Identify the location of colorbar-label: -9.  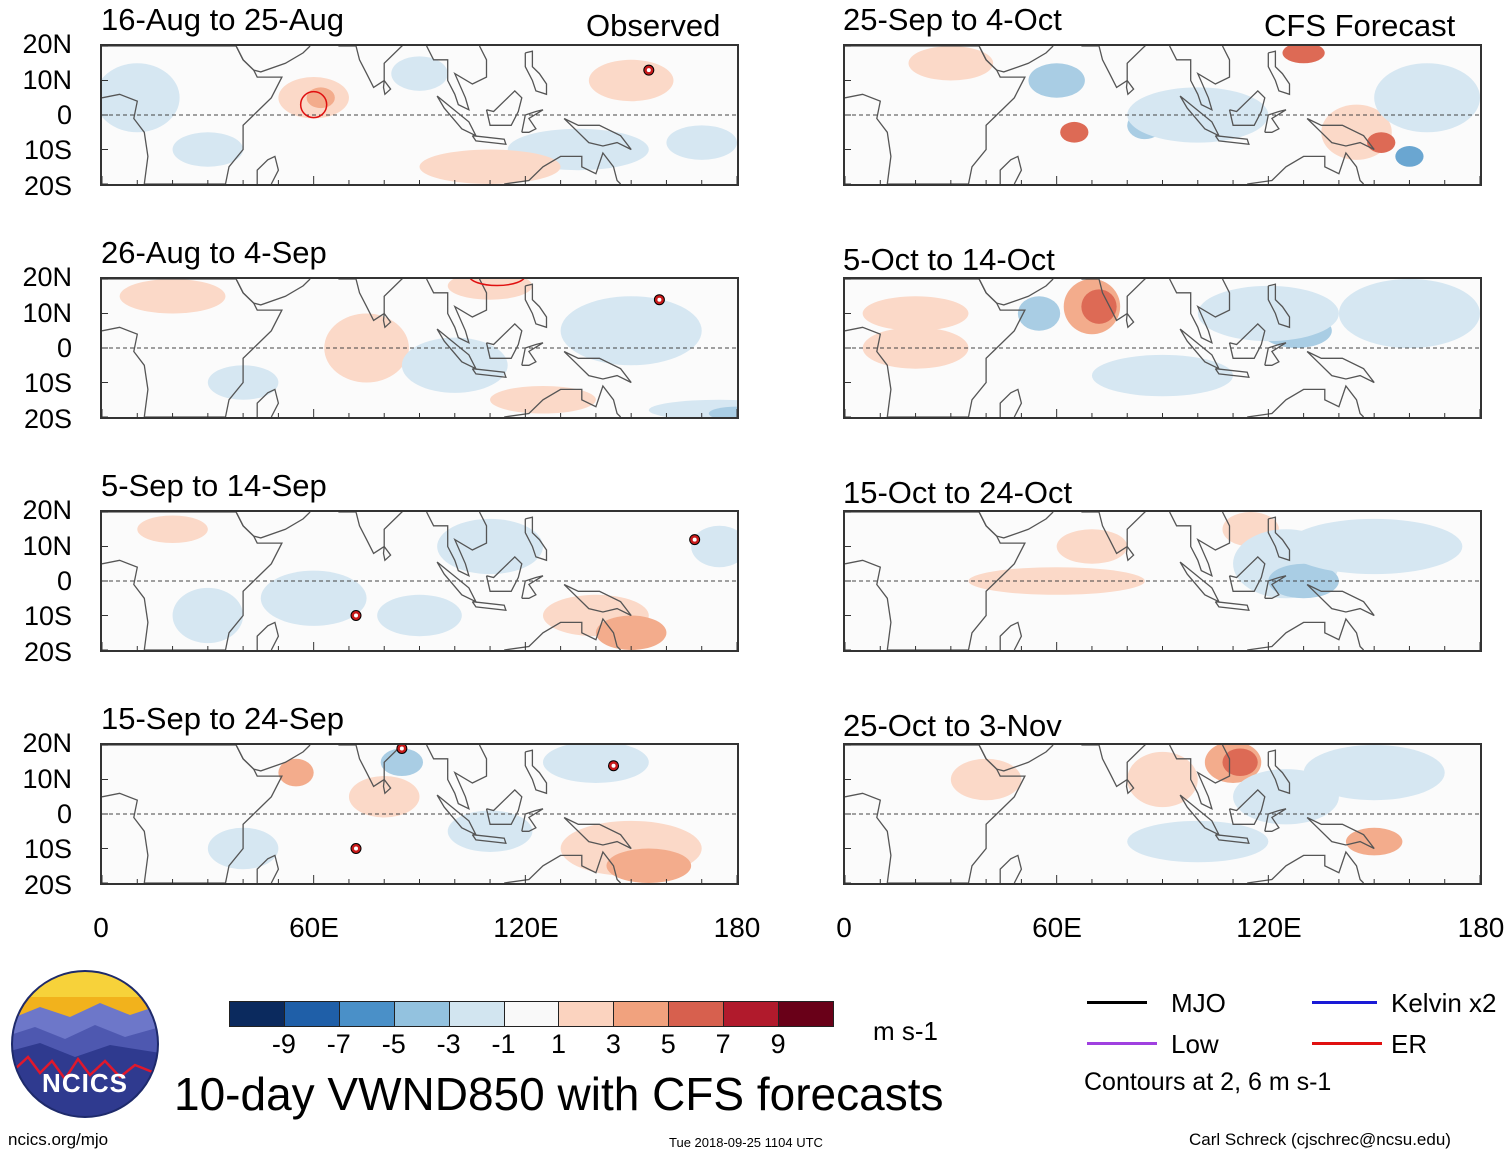
(283, 1044).